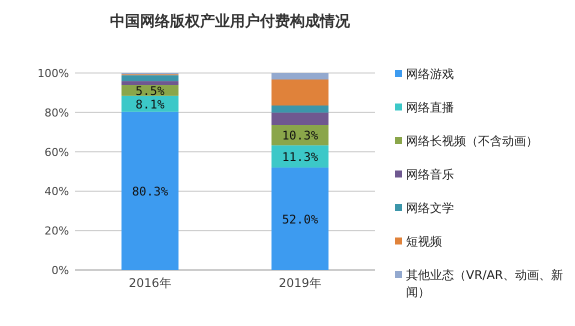 This screenshot has height=326, width=575. What do you see at coordinates (151, 104) in the screenshot?
I see `data-label: 8.1%` at bounding box center [151, 104].